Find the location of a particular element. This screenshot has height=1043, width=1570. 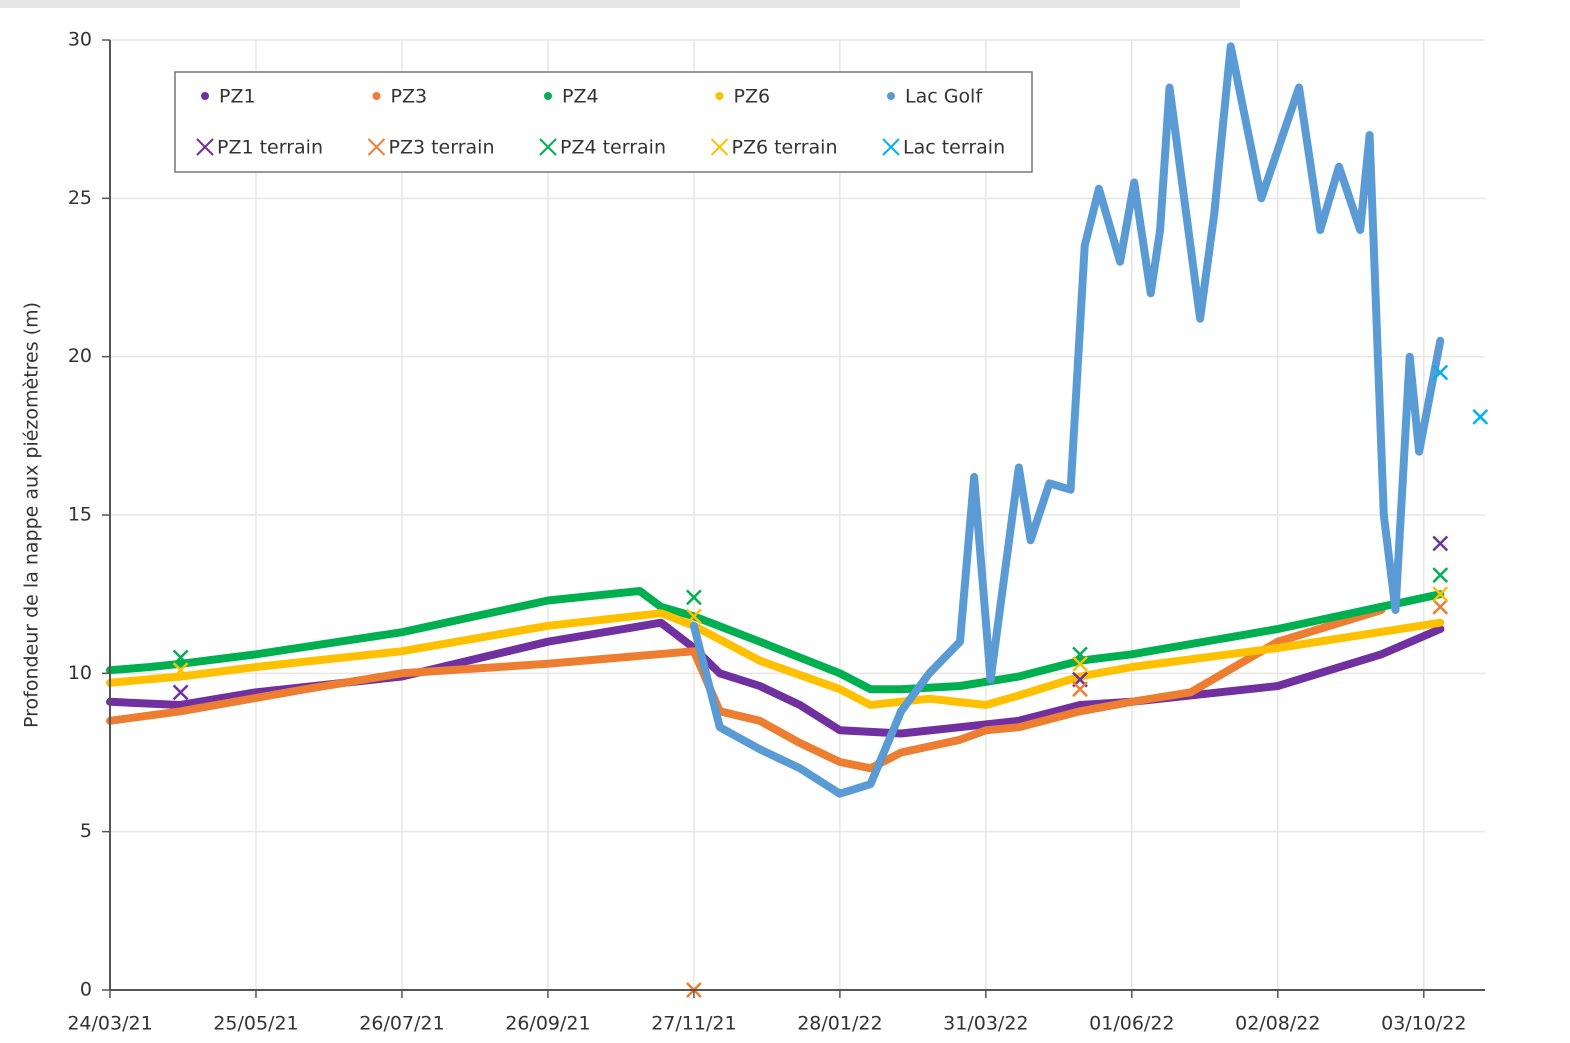

y-tick-label: 15 is located at coordinates (80, 515).